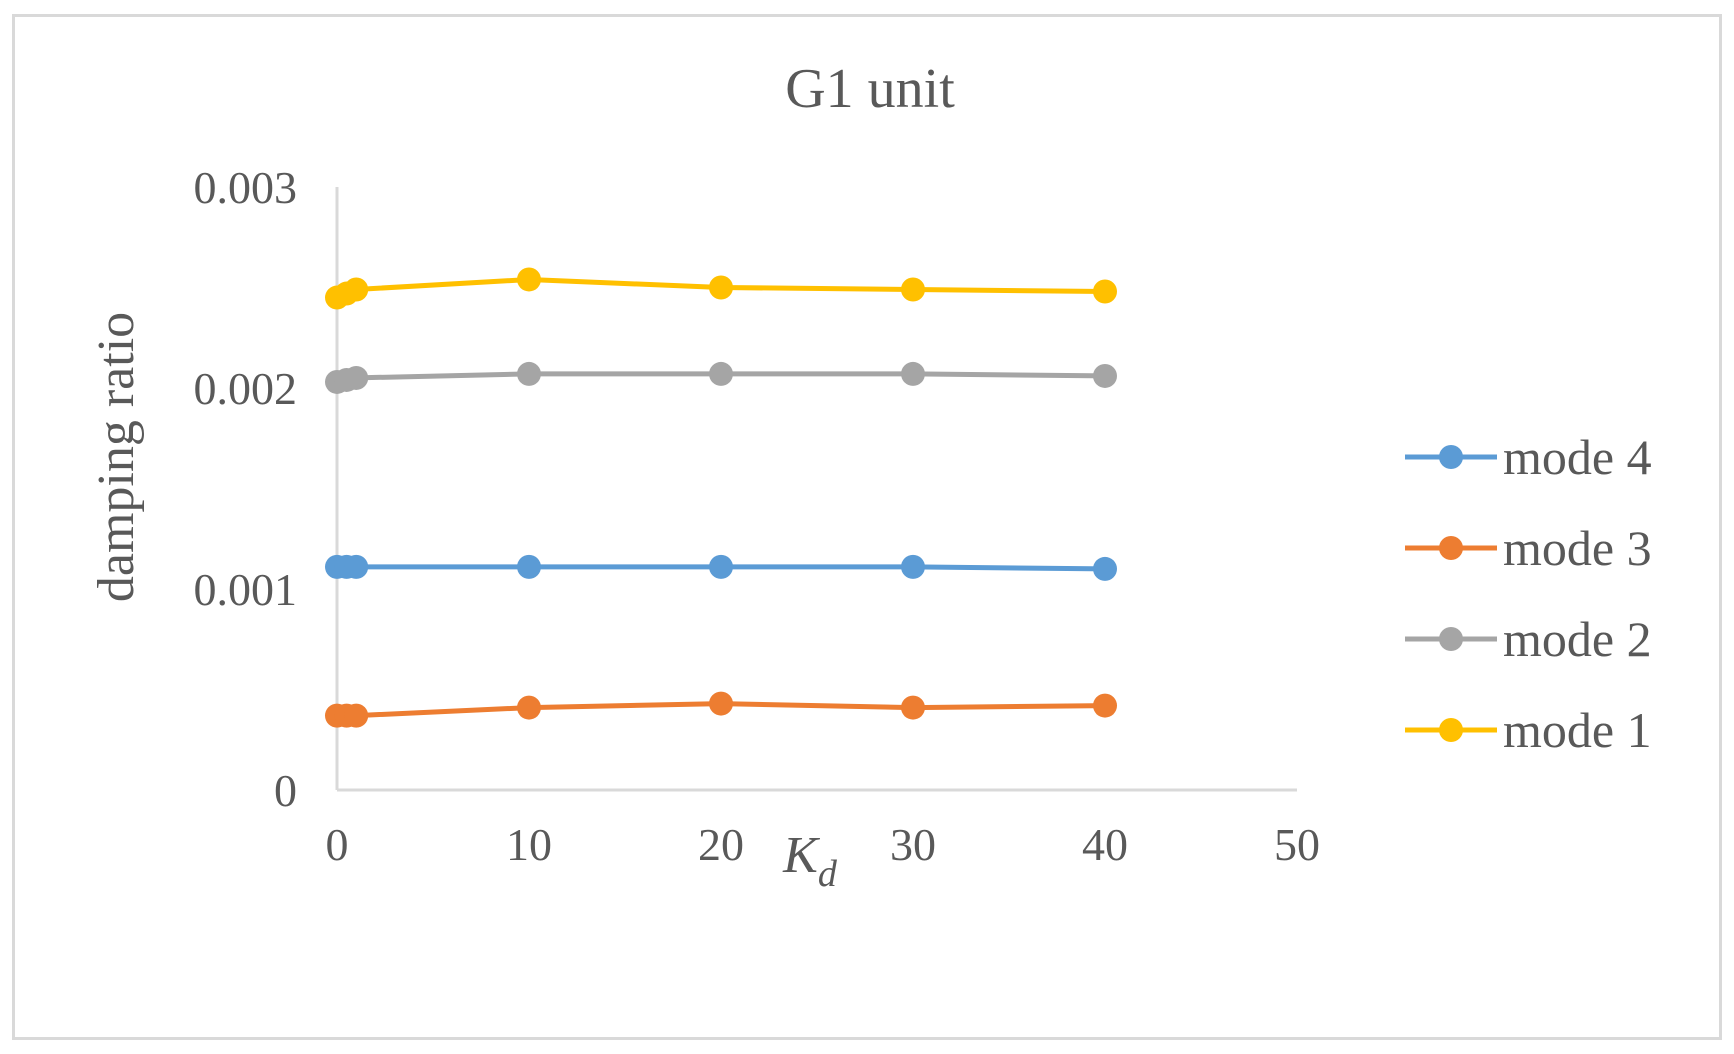 This screenshot has height=1054, width=1734. I want to click on x-axis-title: Kd, so click(810, 861).